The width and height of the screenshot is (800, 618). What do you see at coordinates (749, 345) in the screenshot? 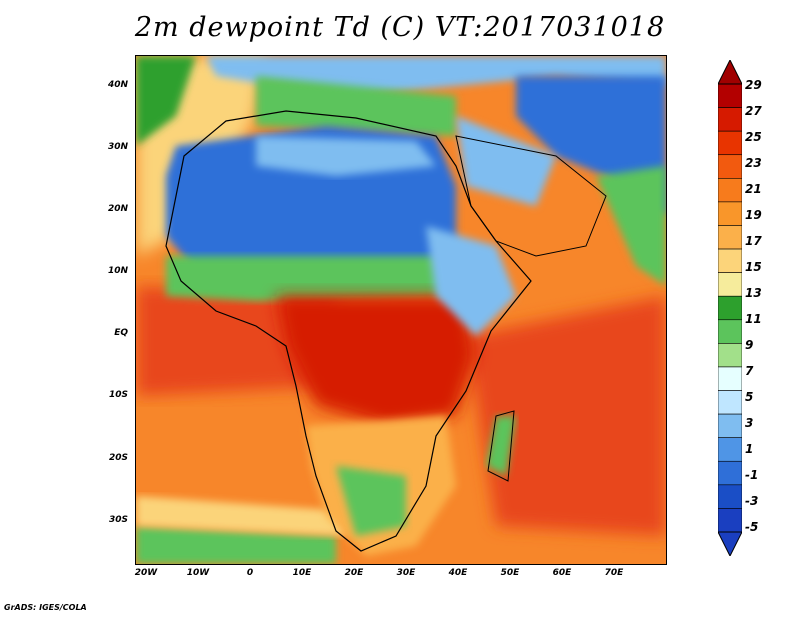
I see `cbar-label-9: 9` at bounding box center [749, 345].